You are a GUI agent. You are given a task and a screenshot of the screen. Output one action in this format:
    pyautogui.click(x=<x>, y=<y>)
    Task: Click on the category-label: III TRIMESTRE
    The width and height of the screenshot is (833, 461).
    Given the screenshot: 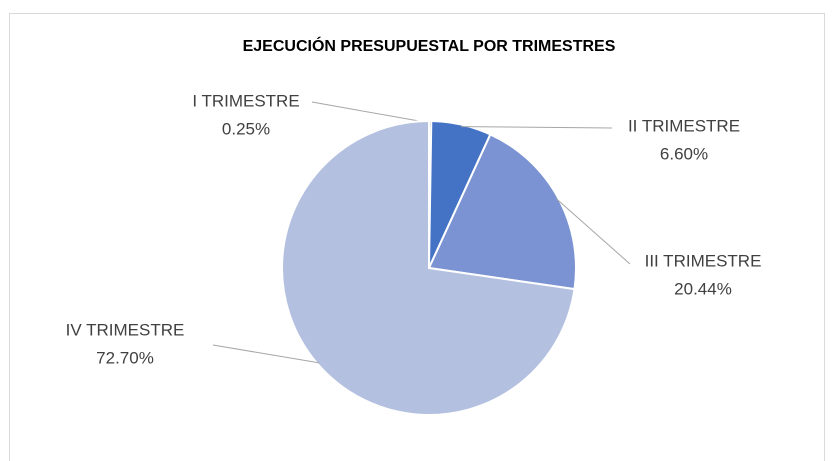 What is the action you would take?
    pyautogui.click(x=703, y=260)
    